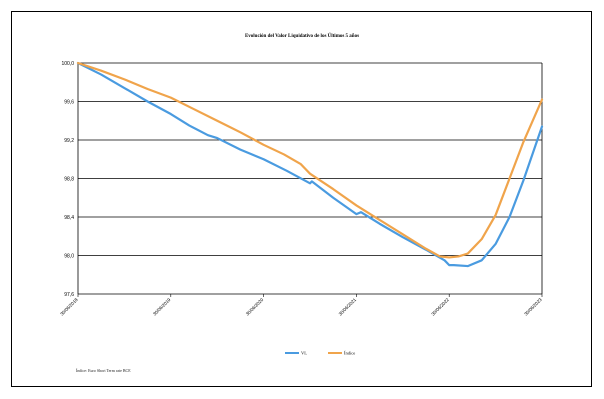  I want to click on x-tick-label: 30/06/2020, so click(255, 307).